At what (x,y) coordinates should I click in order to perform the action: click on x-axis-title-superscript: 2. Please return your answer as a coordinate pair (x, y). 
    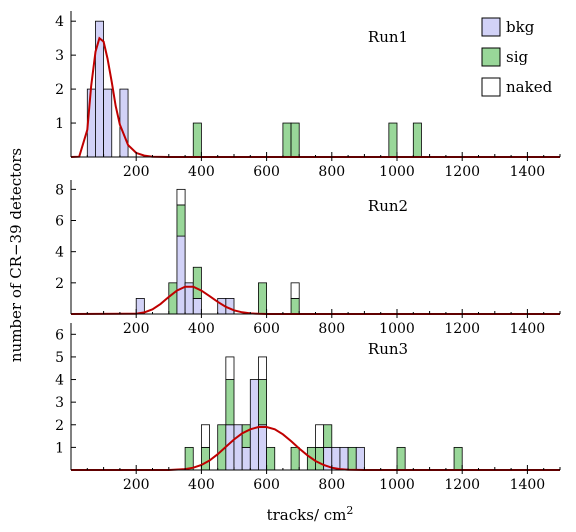
    Looking at the image, I should click on (349, 510).